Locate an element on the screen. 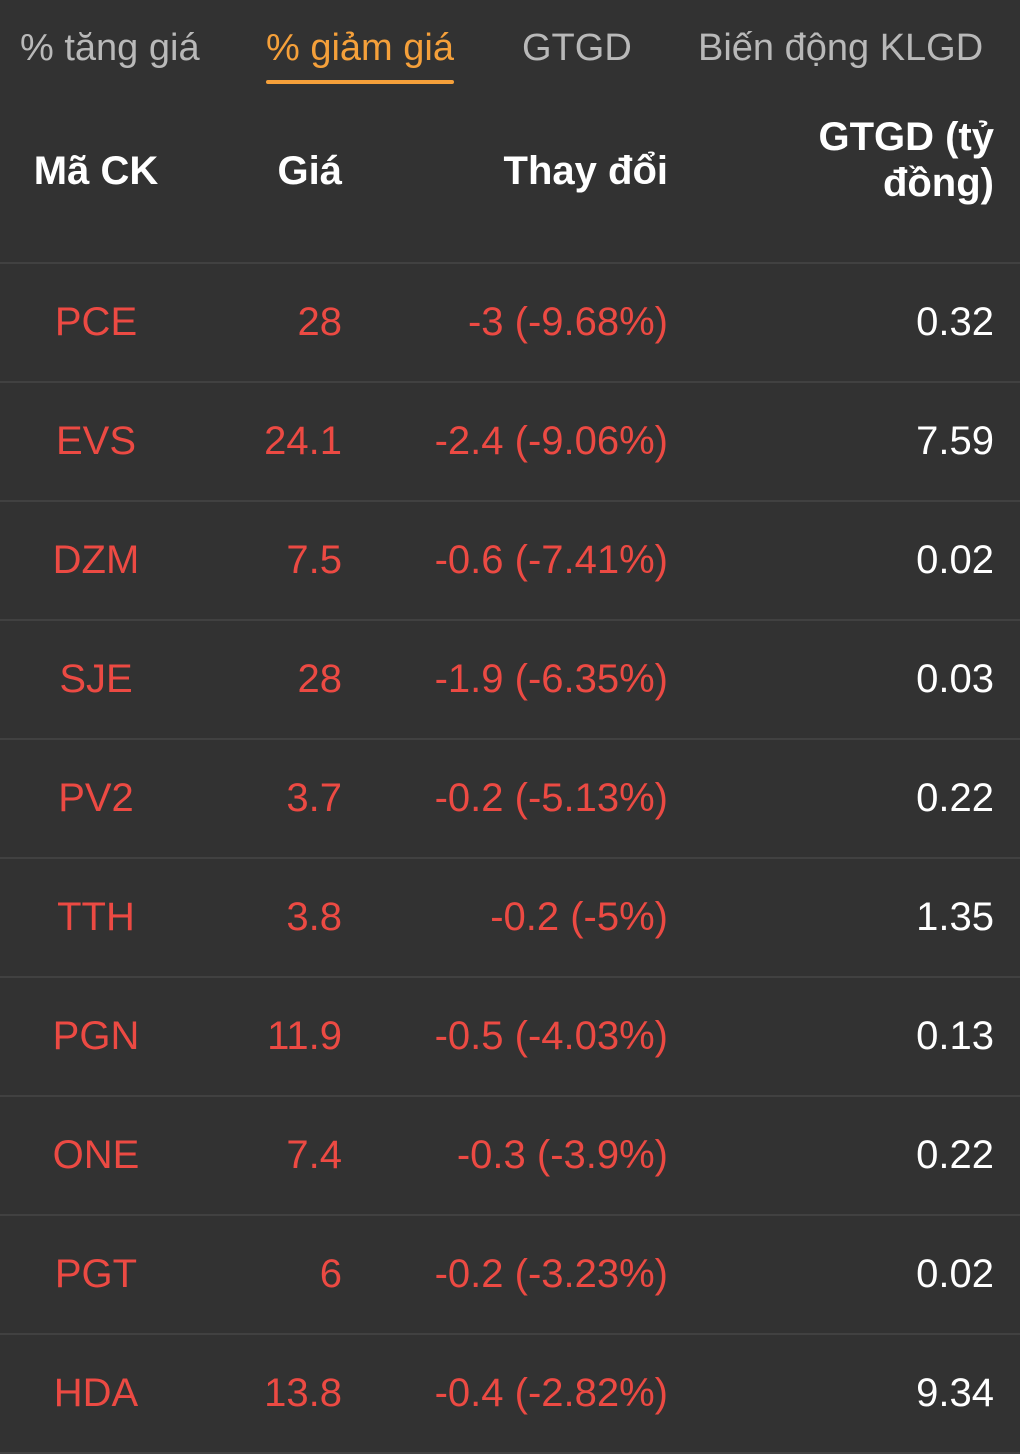  stock-trading-value: 0.03 is located at coordinates (955, 679).